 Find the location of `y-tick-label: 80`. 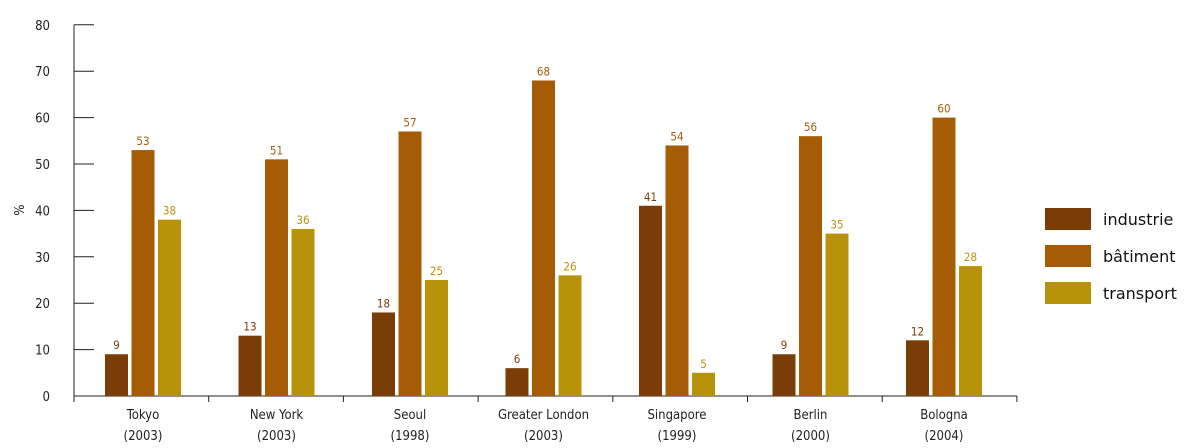

y-tick-label: 80 is located at coordinates (42, 26).